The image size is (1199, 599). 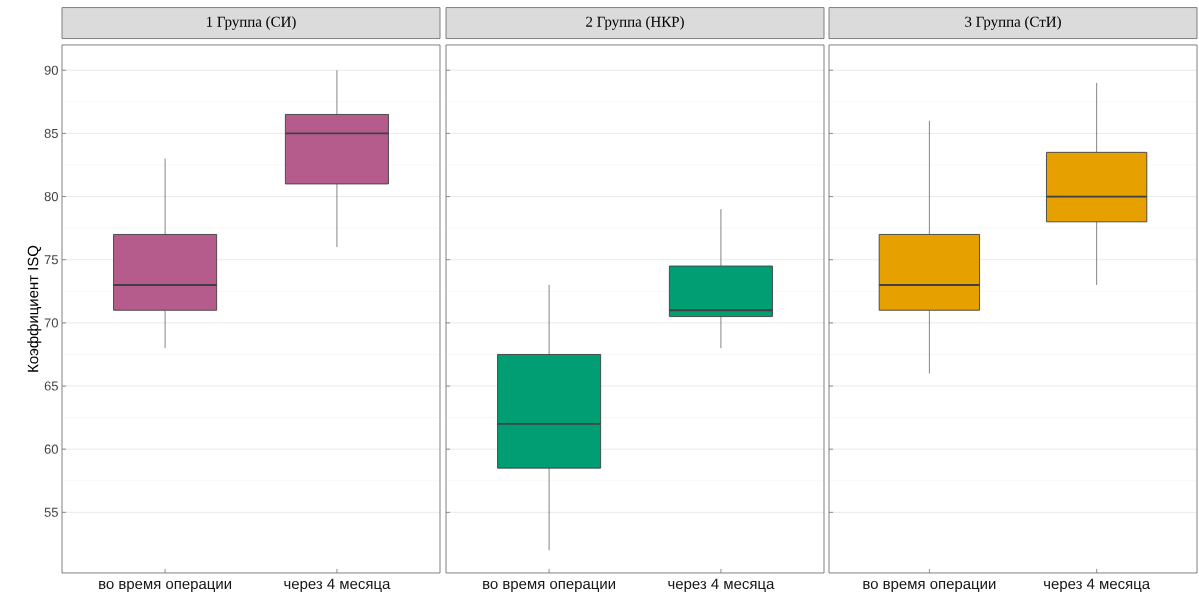 I want to click on y-tick-label: 75, so click(x=51, y=260).